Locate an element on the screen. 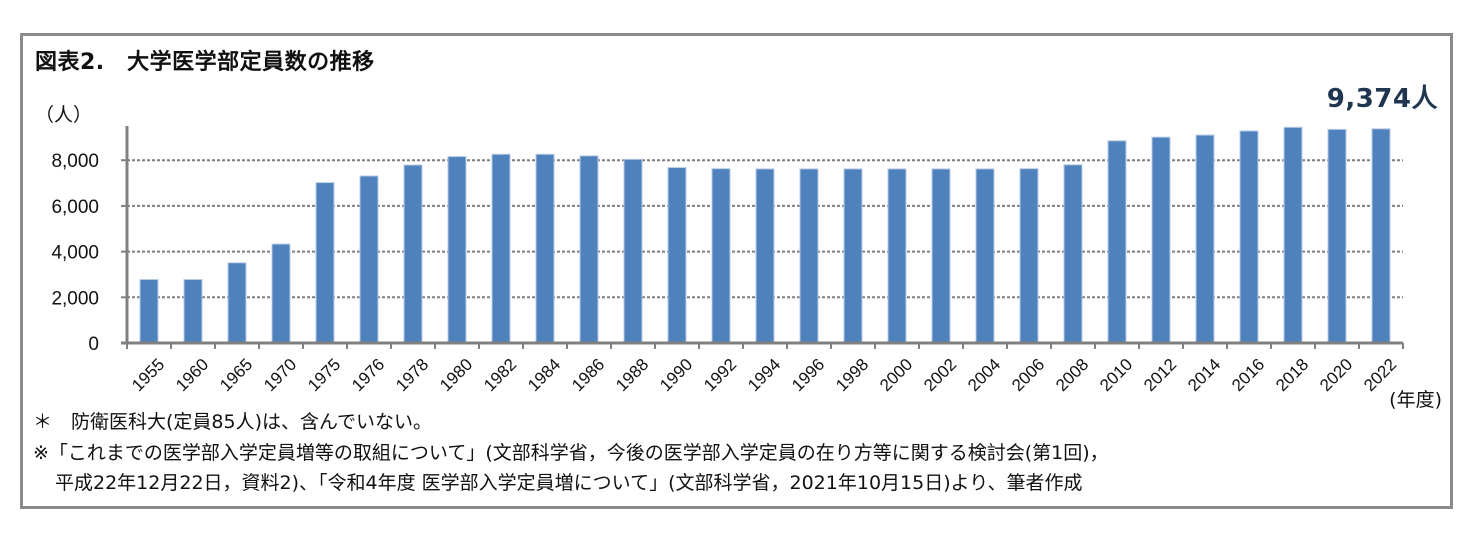 This screenshot has width=1478, height=539. bar-1960 is located at coordinates (193, 311).